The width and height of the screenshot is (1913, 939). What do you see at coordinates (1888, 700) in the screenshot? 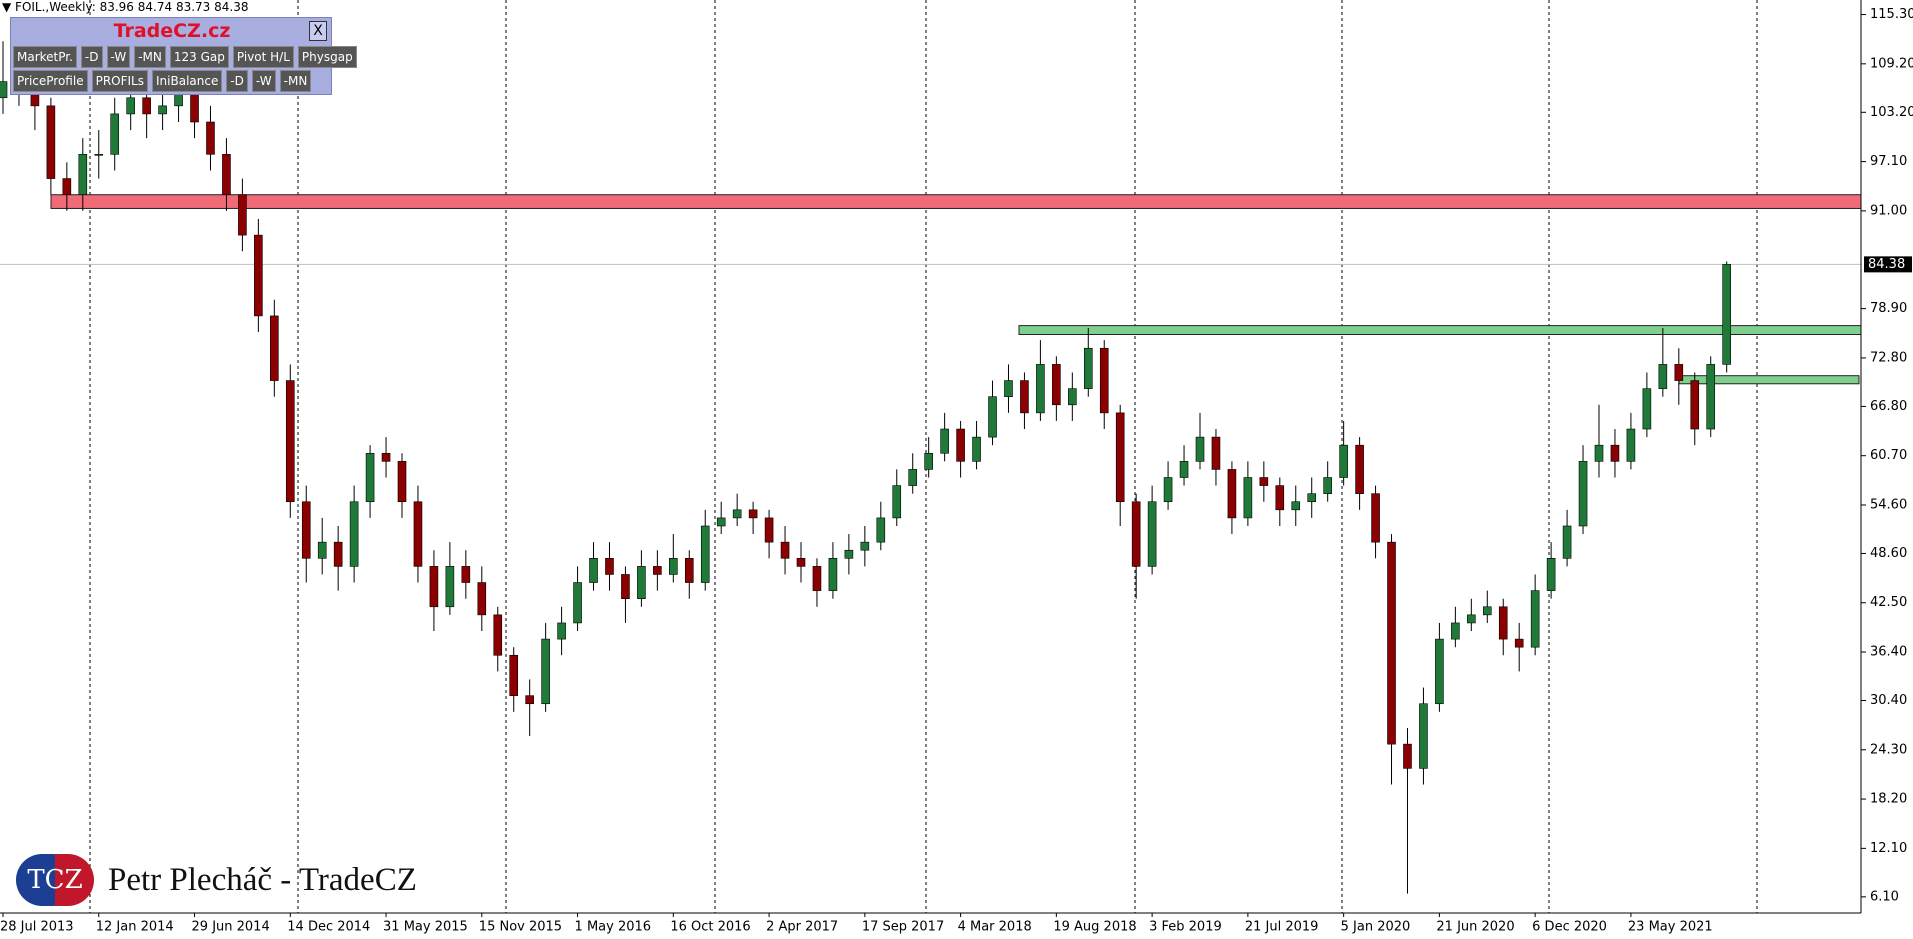
I see `y-tick-label: 30.40` at bounding box center [1888, 700].